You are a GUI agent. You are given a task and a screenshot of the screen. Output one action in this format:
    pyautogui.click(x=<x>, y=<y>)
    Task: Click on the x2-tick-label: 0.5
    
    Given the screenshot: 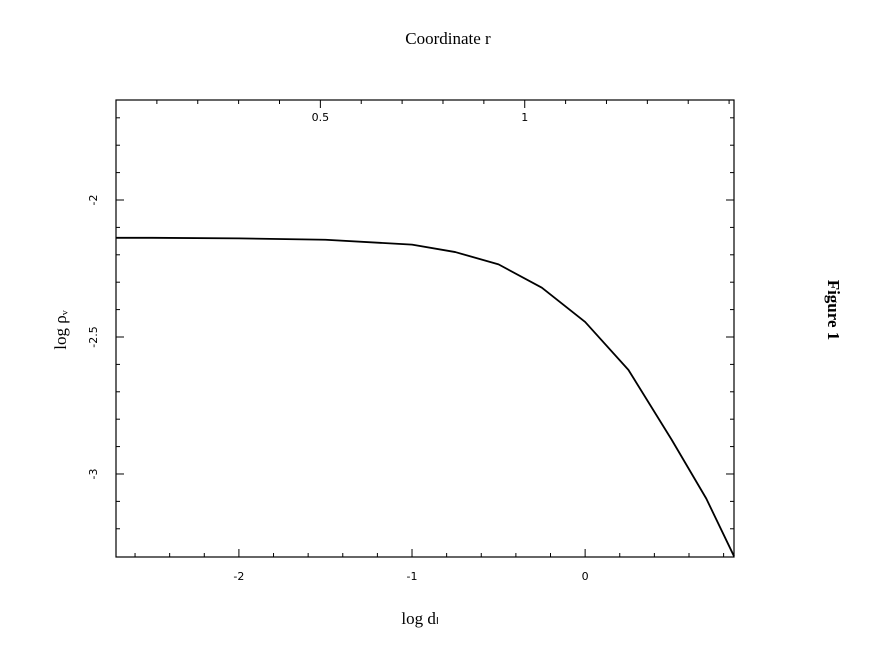 What is the action you would take?
    pyautogui.click(x=321, y=117)
    